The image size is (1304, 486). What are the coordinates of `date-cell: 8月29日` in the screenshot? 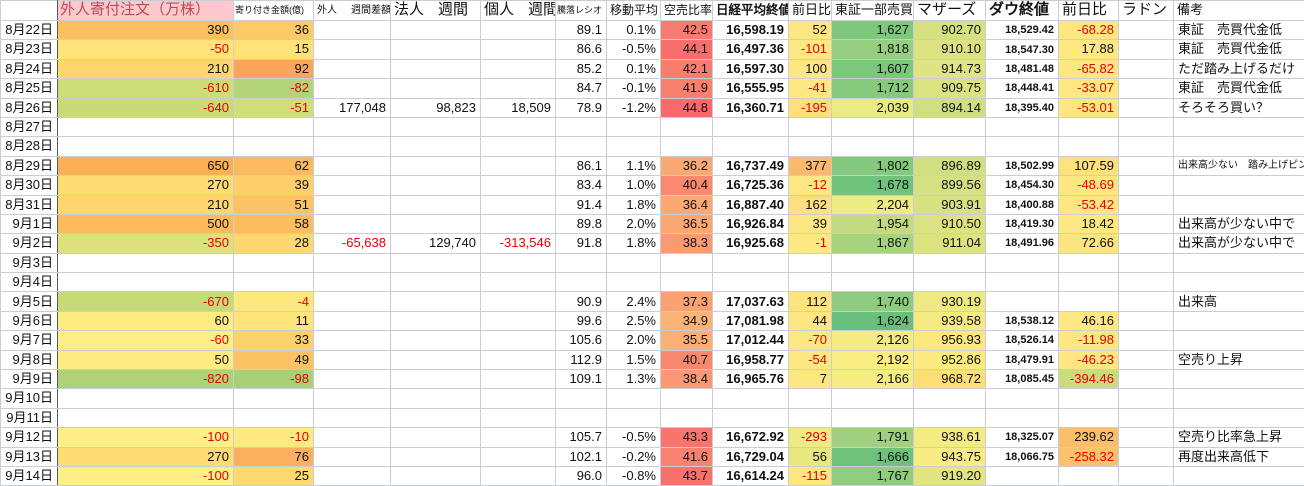 It's located at (29, 166).